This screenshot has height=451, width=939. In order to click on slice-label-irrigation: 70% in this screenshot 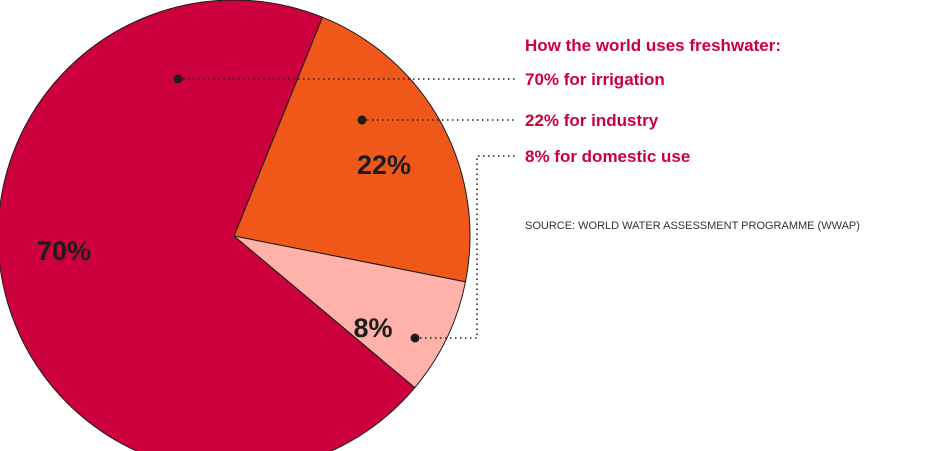, I will do `click(64, 251)`.